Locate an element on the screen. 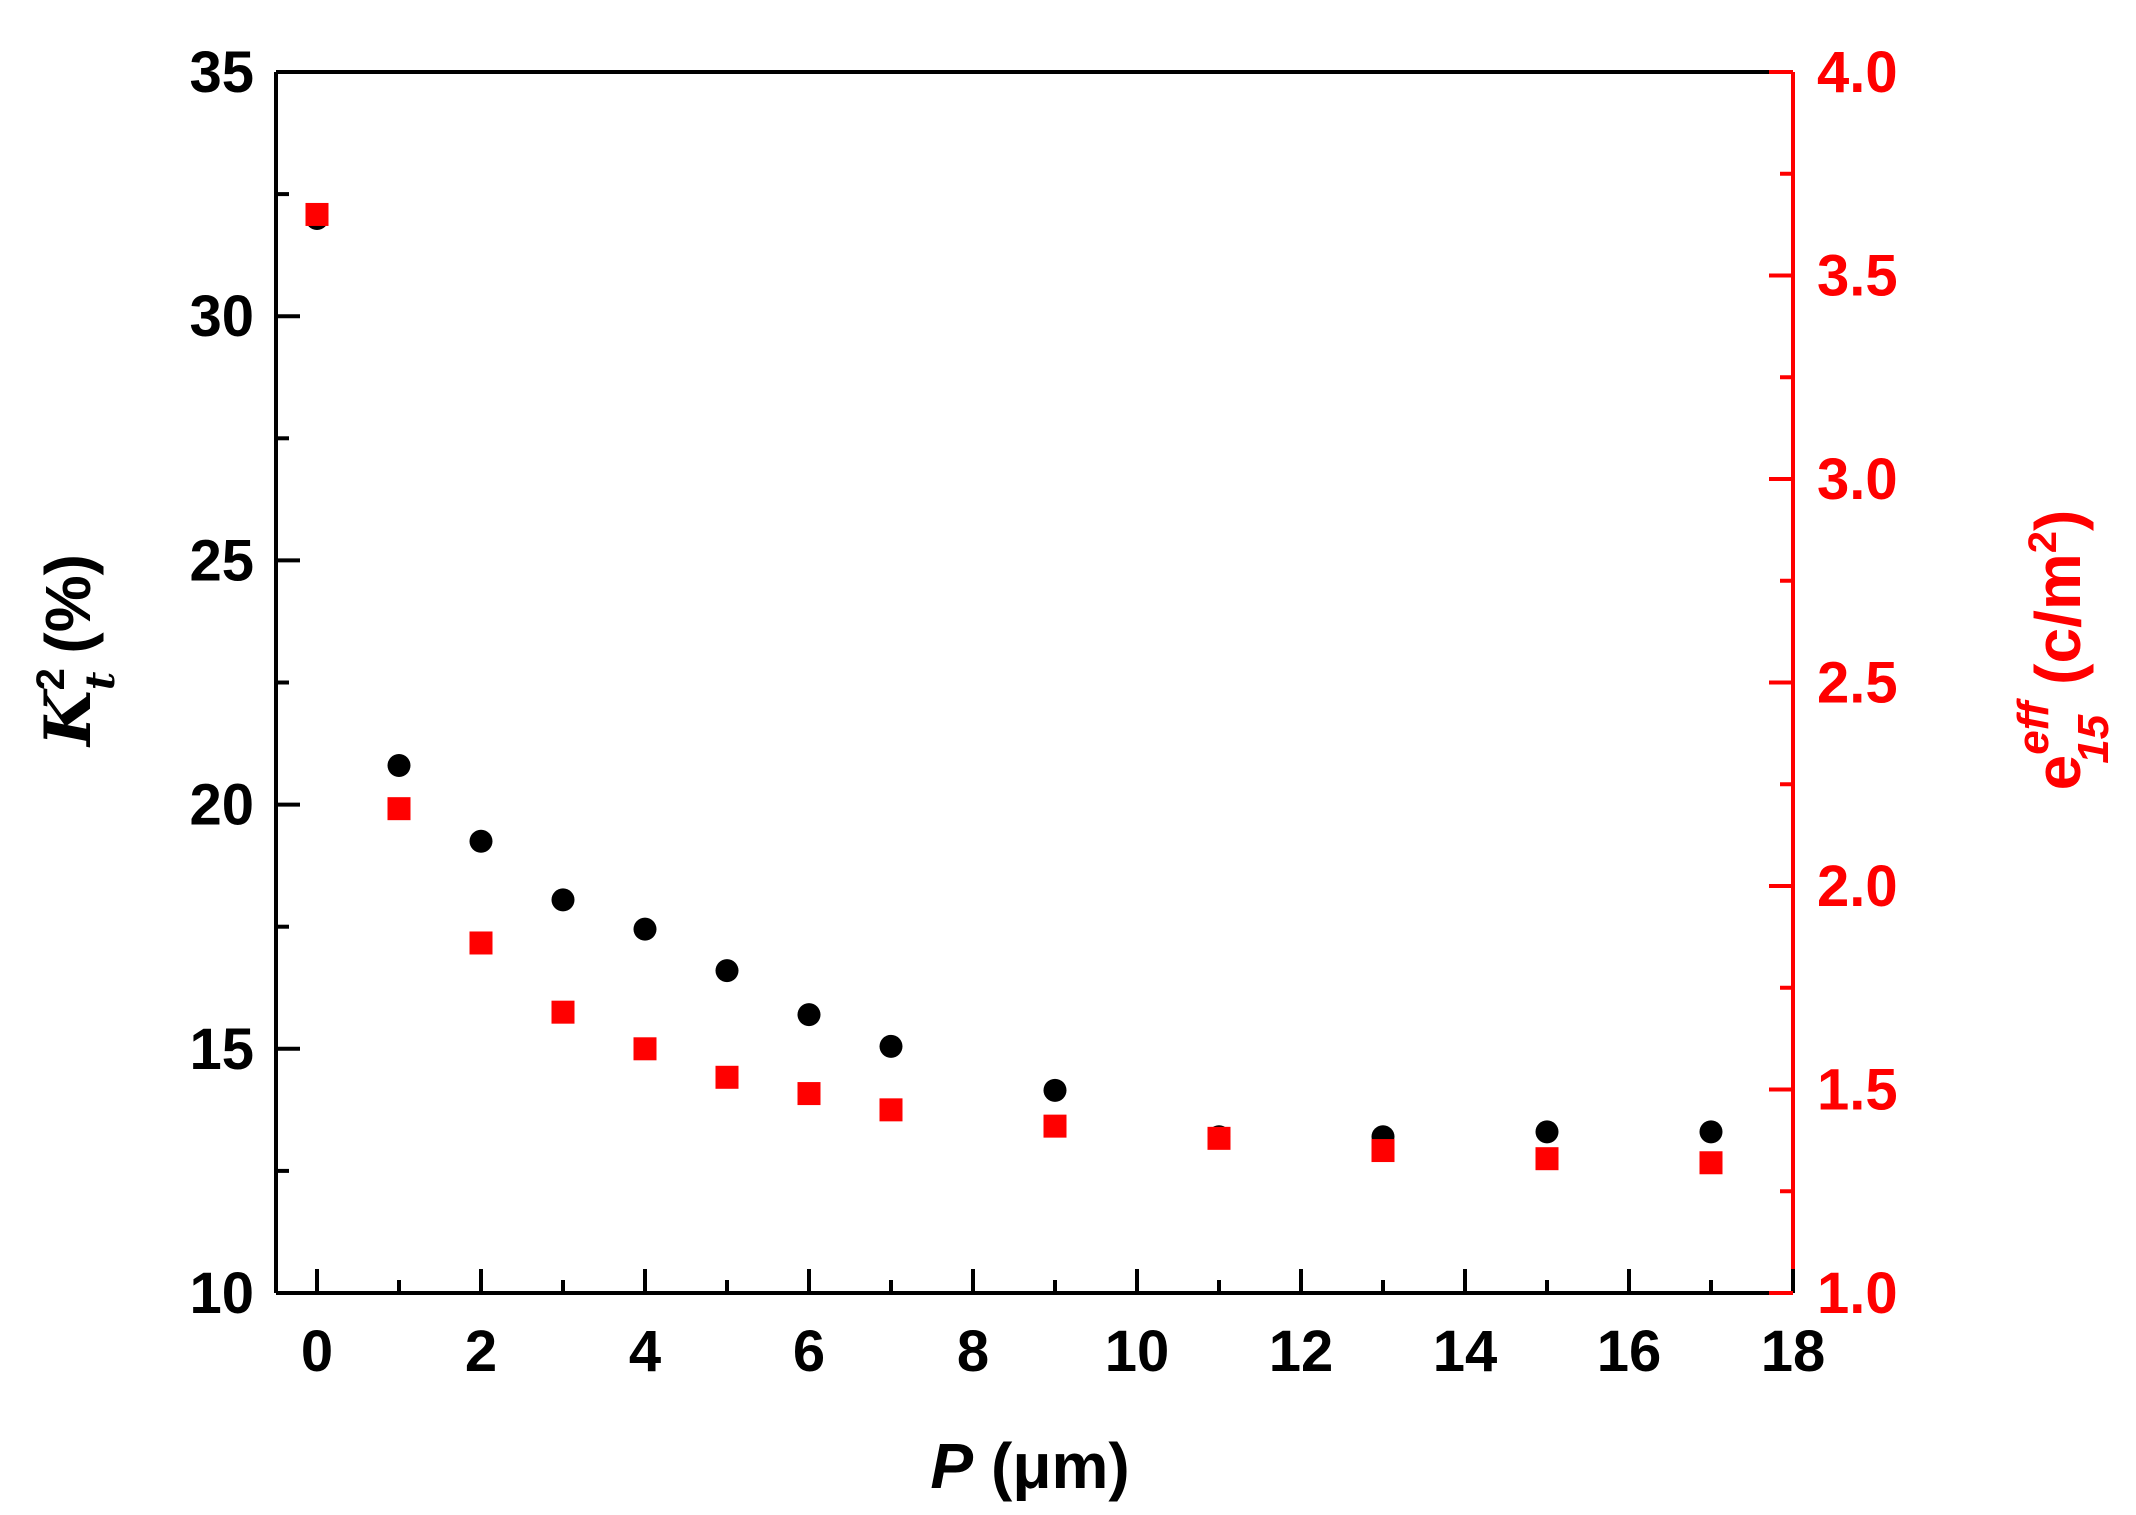  x-tick-label: 6 is located at coordinates (809, 1351).